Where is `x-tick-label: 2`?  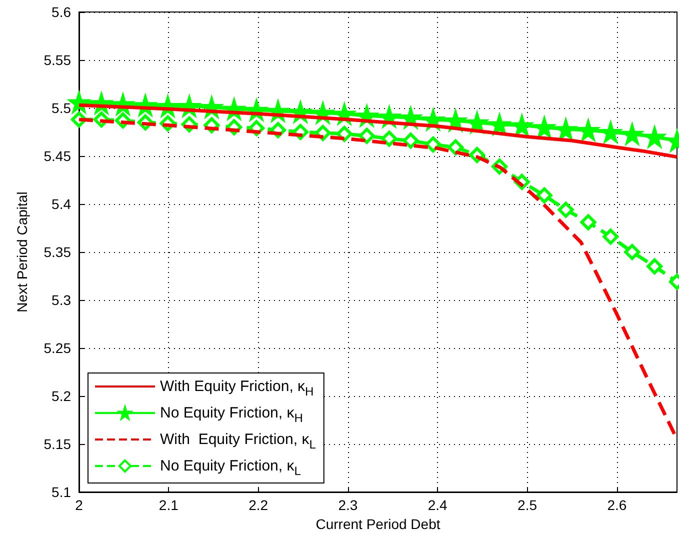
x-tick-label: 2 is located at coordinates (79, 505).